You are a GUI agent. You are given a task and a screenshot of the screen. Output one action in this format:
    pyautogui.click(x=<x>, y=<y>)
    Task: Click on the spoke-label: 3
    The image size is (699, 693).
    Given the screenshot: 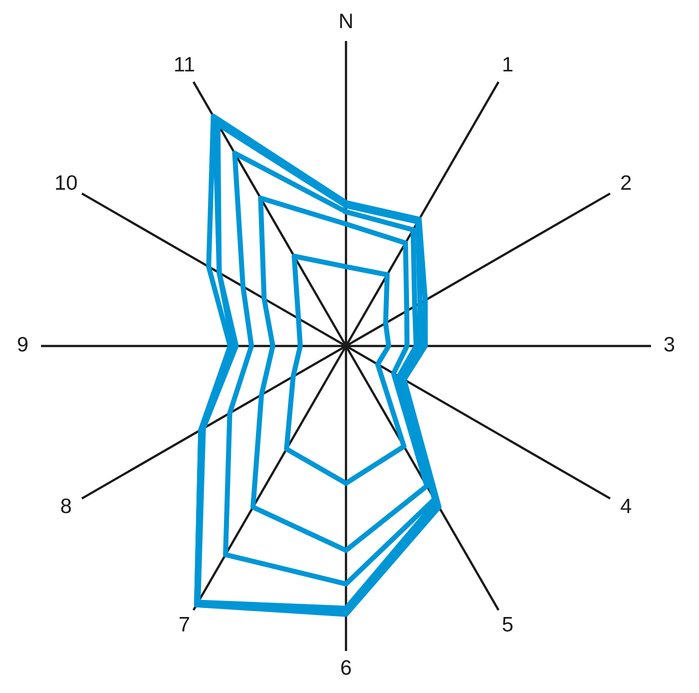 What is the action you would take?
    pyautogui.click(x=669, y=344)
    